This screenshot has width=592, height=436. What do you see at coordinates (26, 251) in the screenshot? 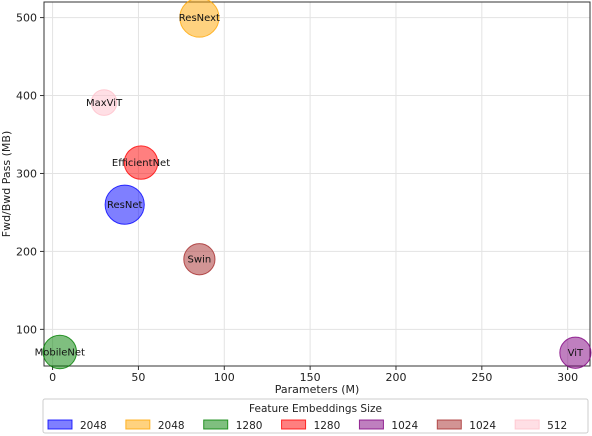
I see `y-tick-label: 200` at bounding box center [26, 251].